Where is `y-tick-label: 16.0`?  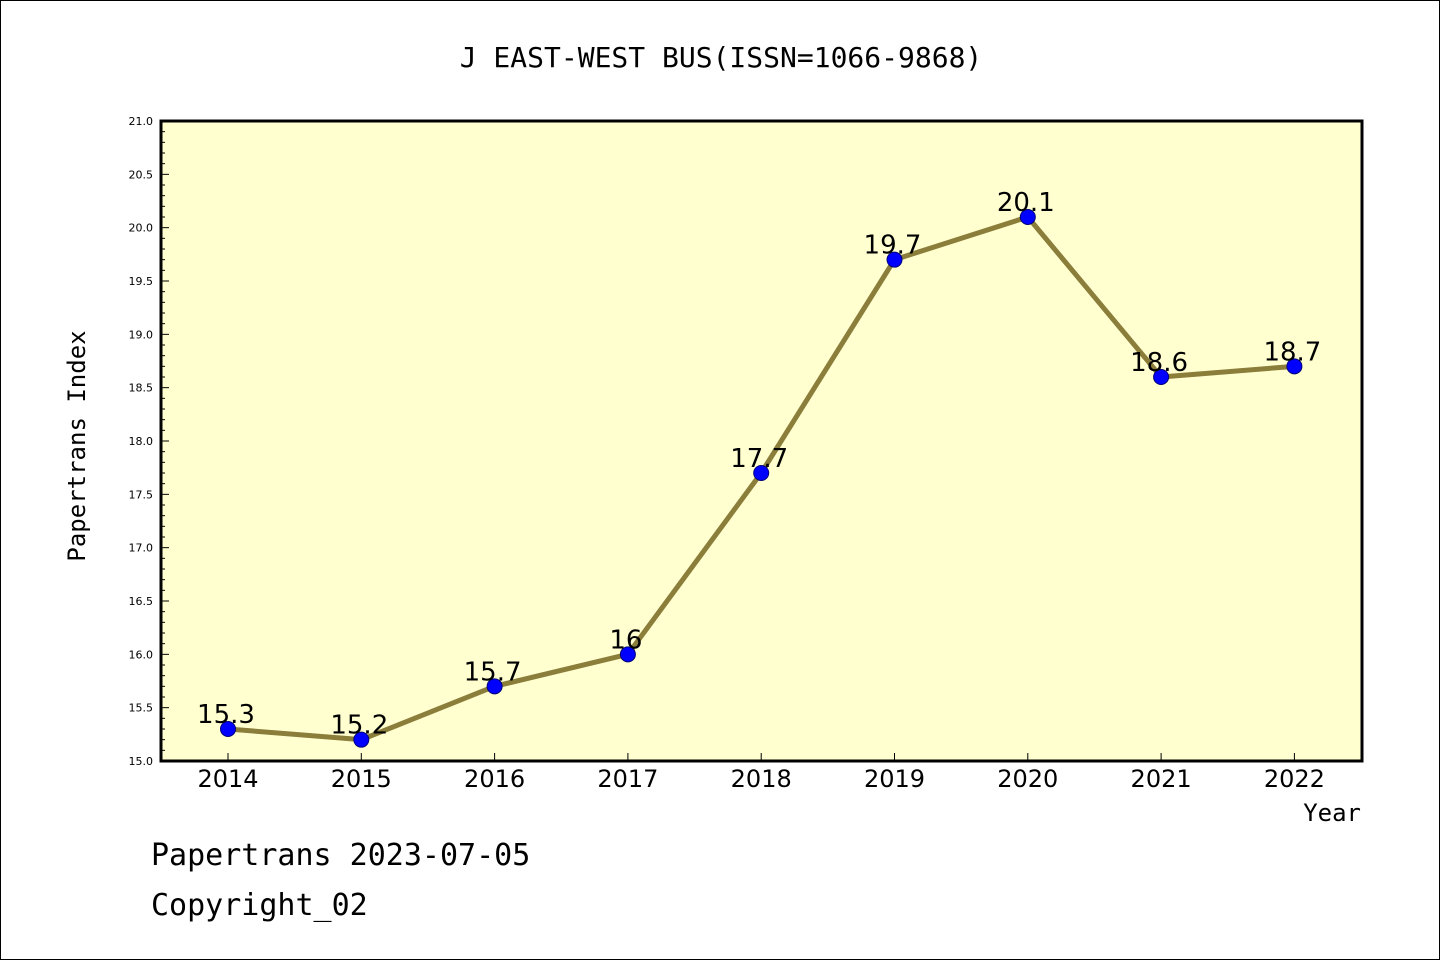
y-tick-label: 16.0 is located at coordinates (141, 654).